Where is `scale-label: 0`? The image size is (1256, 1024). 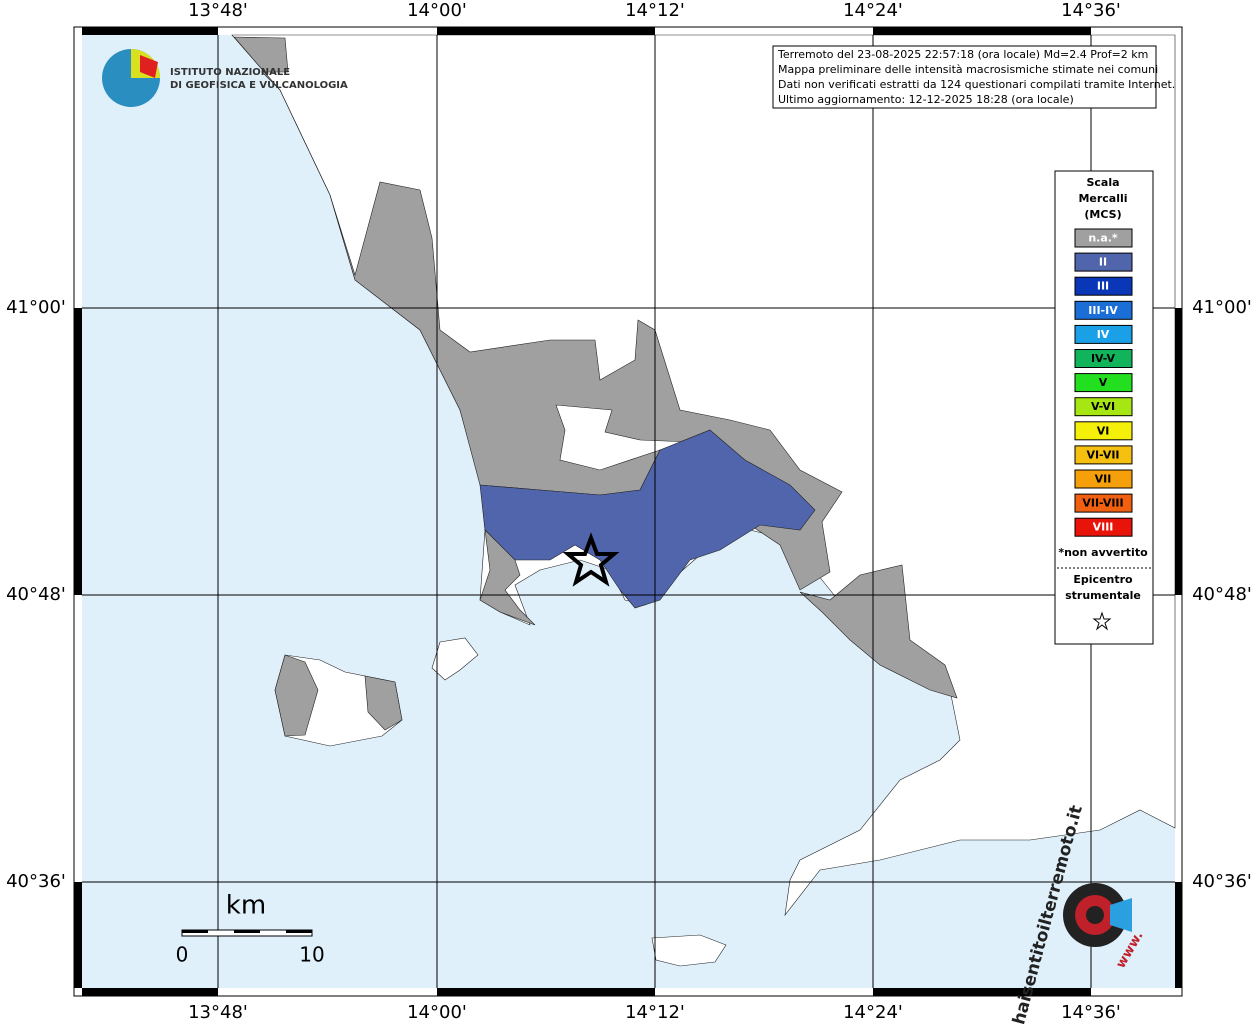 scale-label: 0 is located at coordinates (182, 955).